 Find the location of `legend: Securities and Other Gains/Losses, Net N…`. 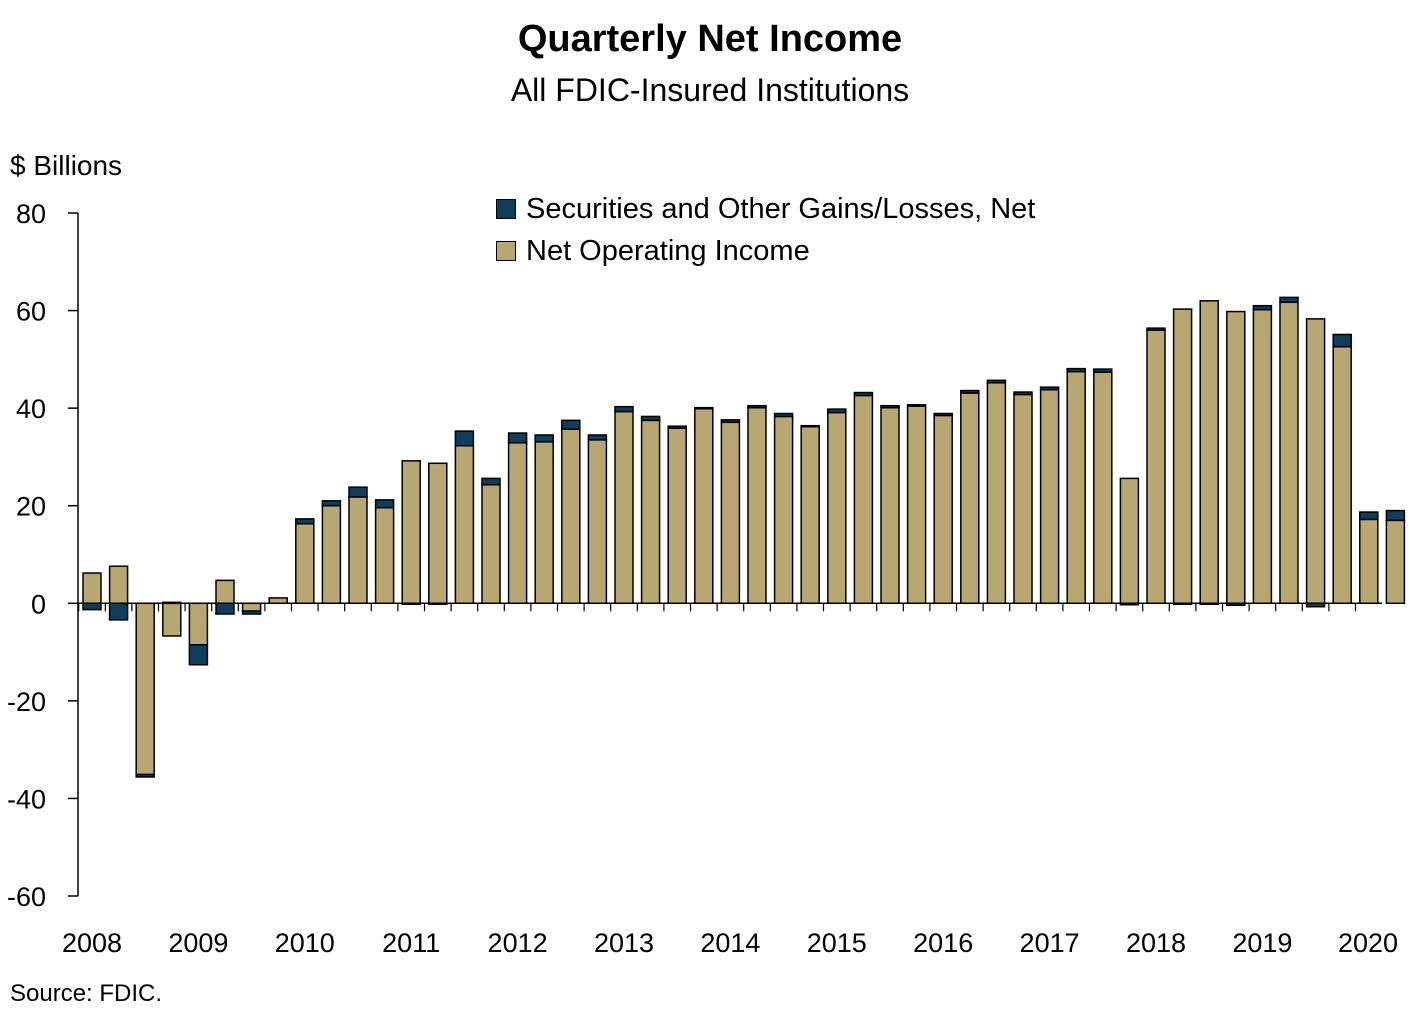

legend: Securities and Other Gains/Losses, Net N… is located at coordinates (765, 230).